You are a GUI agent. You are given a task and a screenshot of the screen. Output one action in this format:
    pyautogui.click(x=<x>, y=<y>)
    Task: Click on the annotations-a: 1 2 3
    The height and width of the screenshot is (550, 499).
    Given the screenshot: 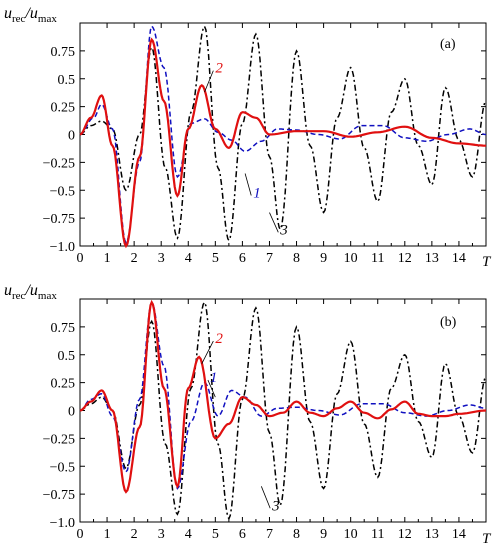 What is the action you would take?
    pyautogui.click(x=246, y=149)
    